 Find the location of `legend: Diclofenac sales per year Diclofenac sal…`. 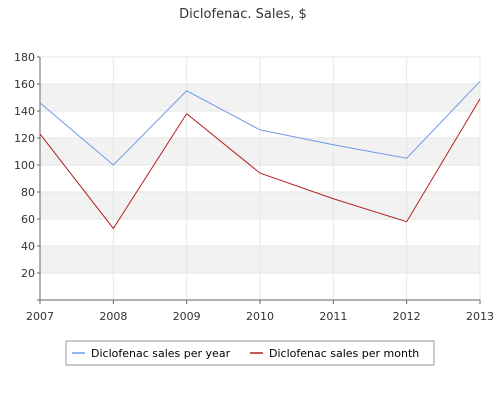

legend: Diclofenac sales per year Diclofenac sal… is located at coordinates (250, 353).